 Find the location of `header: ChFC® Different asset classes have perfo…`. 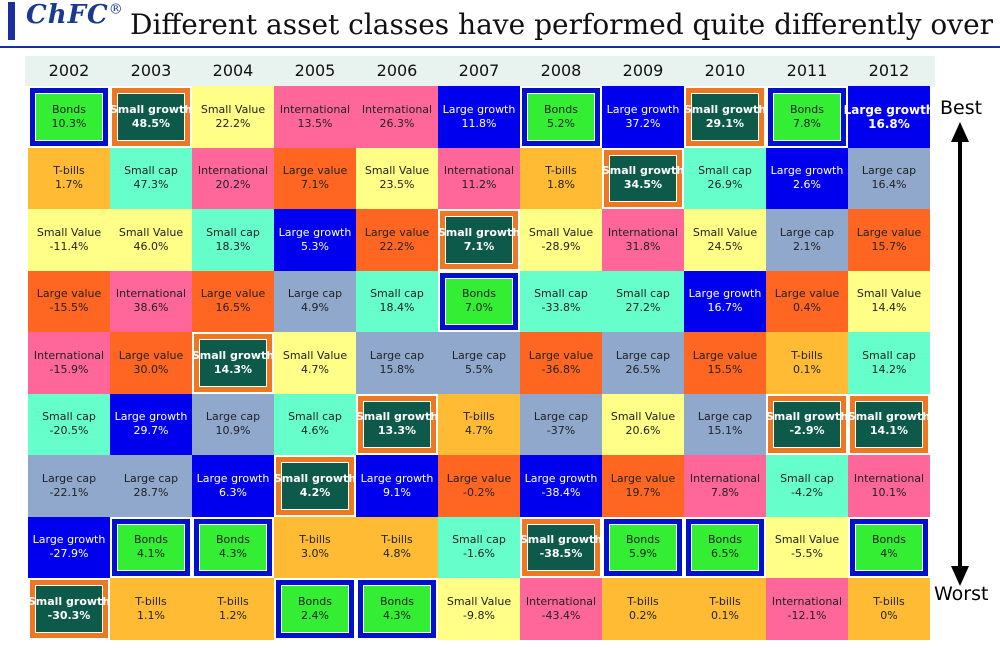

header: ChFC® Different asset classes have perfo… is located at coordinates (500, 26).